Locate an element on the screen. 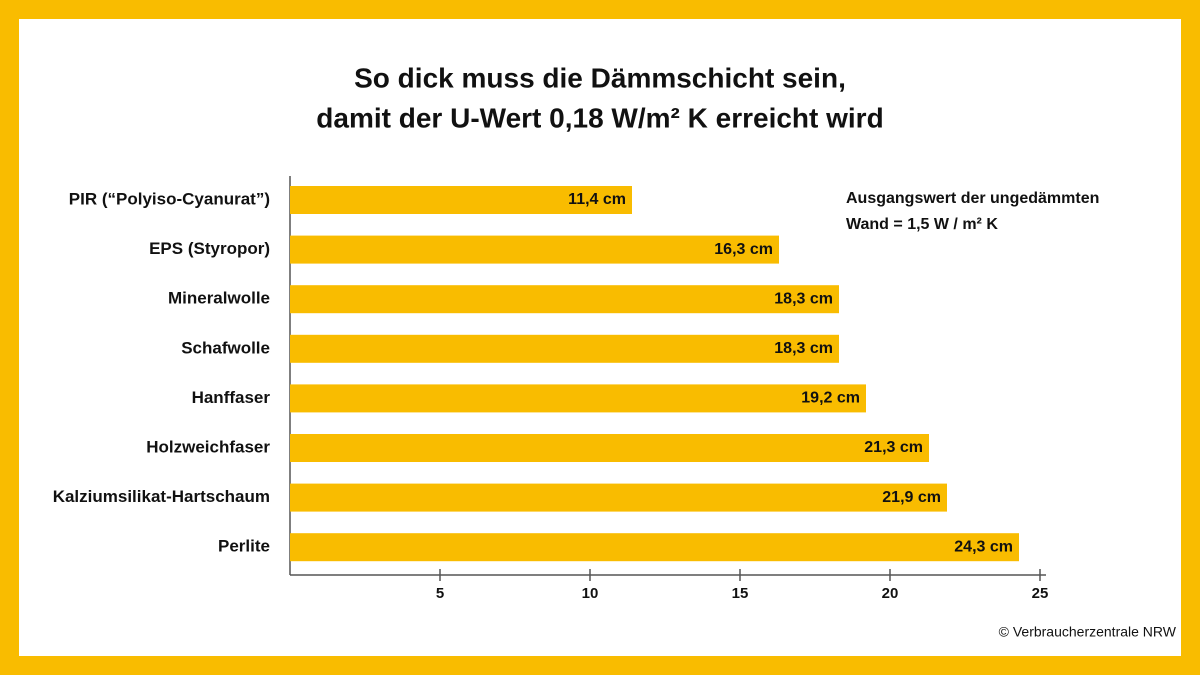 The width and height of the screenshot is (1200, 680). y-tick-label: Schafwolle is located at coordinates (225, 347).